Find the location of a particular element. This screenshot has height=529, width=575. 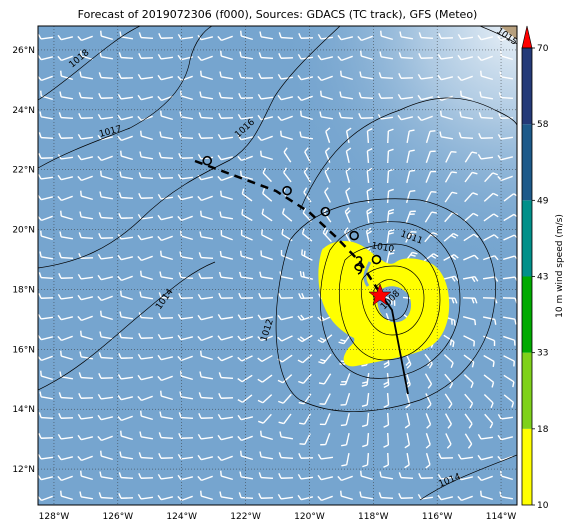

isobar-1014-east is located at coordinates (468, 477).